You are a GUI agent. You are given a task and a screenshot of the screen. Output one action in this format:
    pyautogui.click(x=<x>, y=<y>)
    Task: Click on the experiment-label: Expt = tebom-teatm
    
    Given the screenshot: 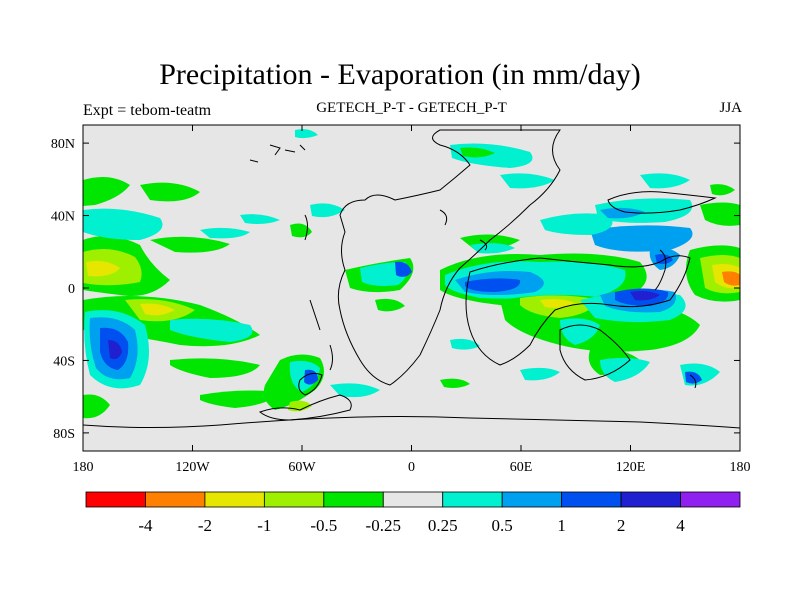 What is the action you would take?
    pyautogui.click(x=147, y=110)
    